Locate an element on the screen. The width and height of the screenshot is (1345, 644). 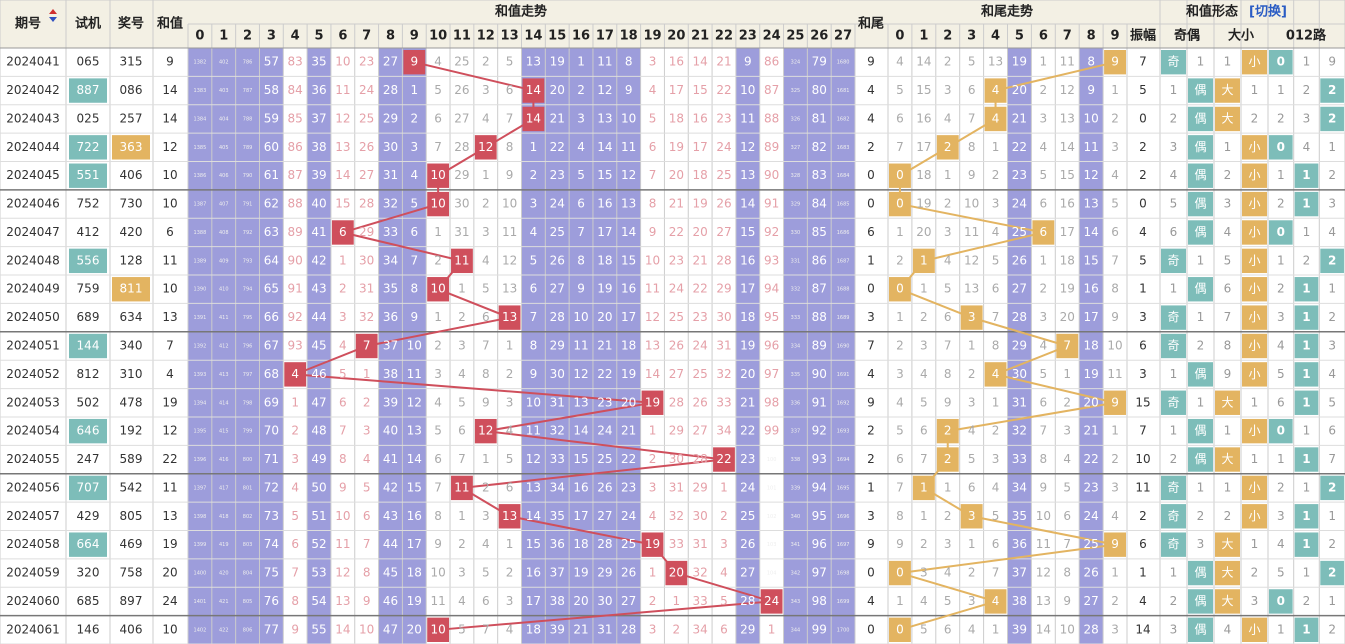
sum-omission: 417 is located at coordinates (224, 488).